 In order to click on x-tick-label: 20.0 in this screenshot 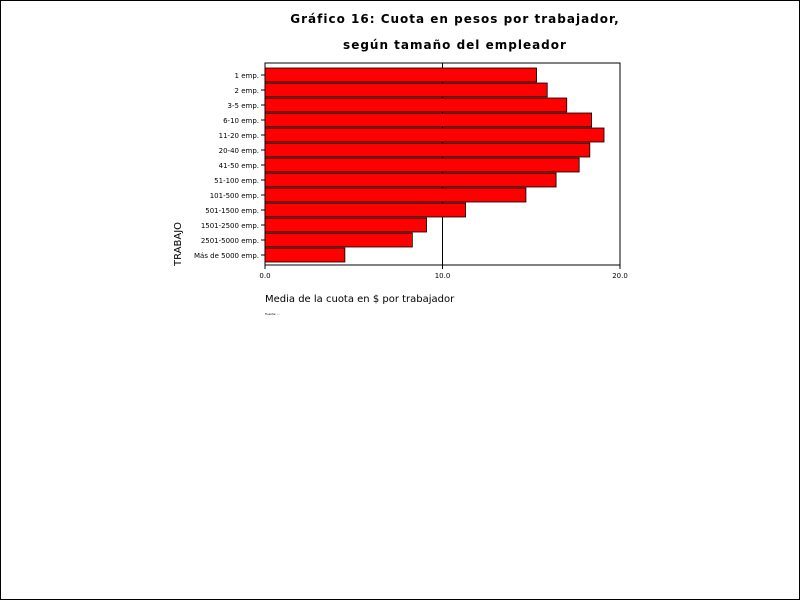, I will do `click(620, 276)`.